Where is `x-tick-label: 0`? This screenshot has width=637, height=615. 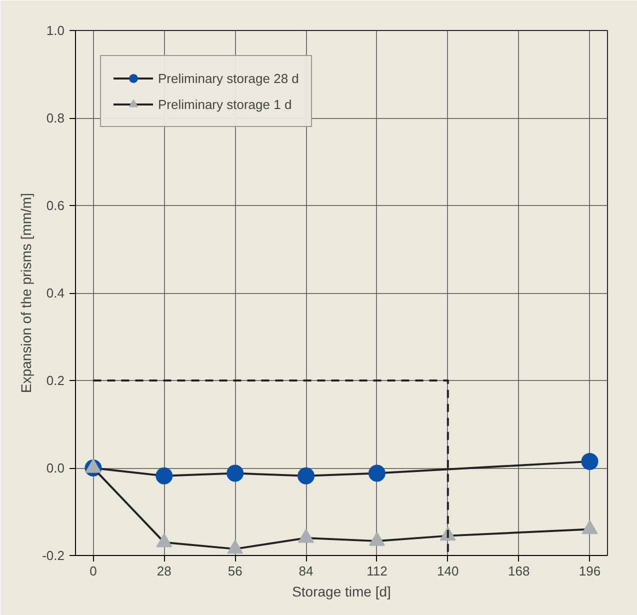 x-tick-label: 0 is located at coordinates (93, 571).